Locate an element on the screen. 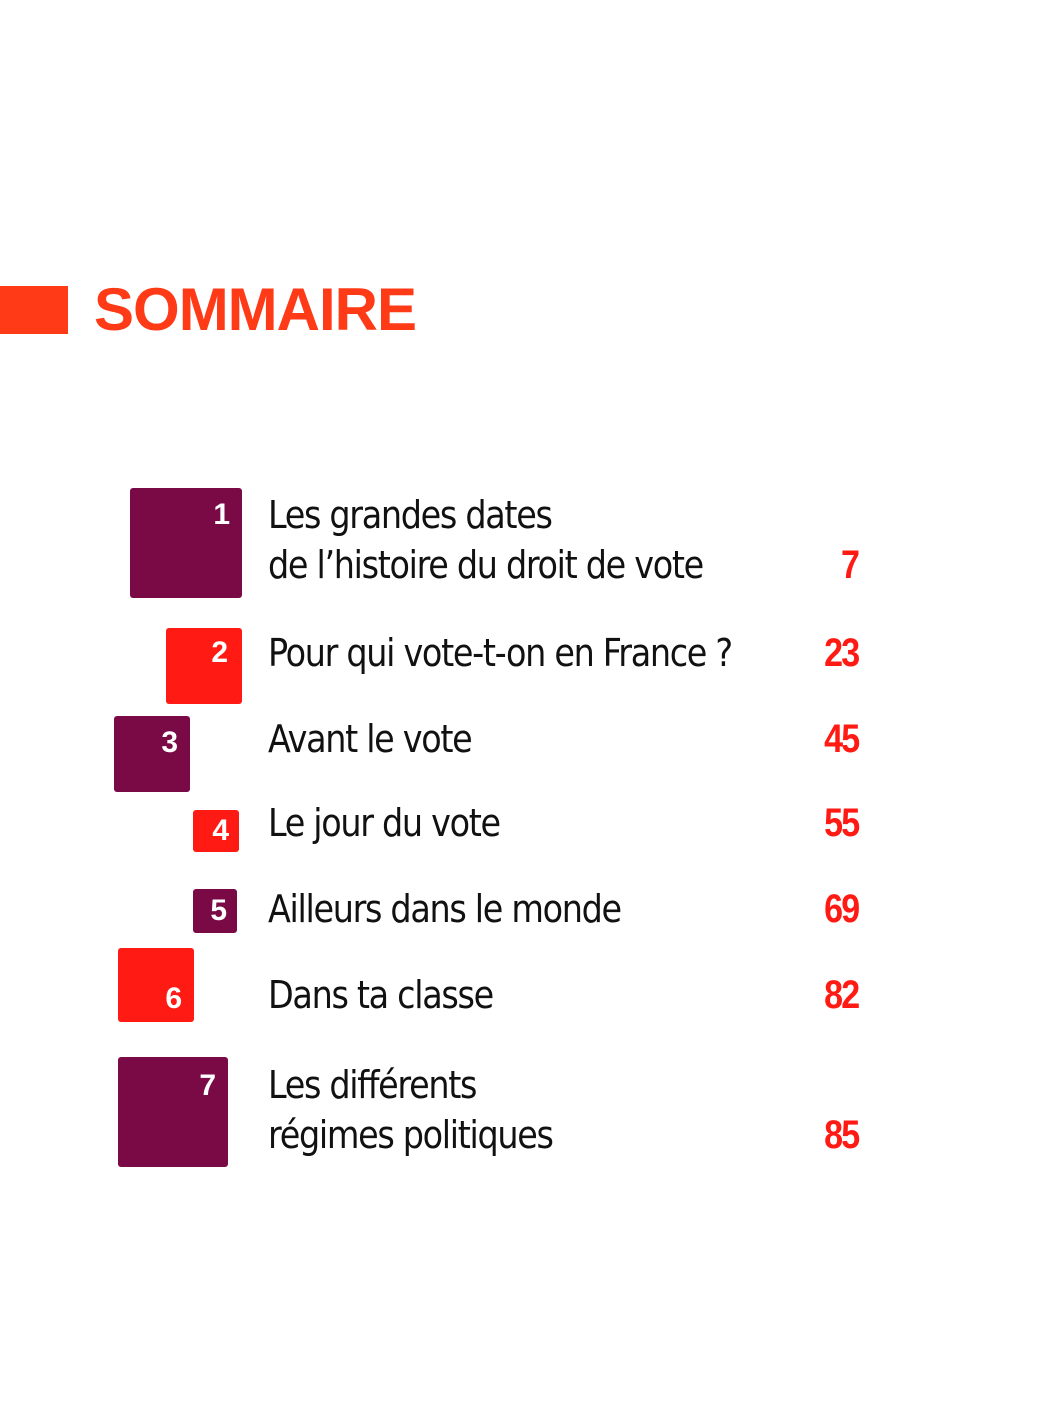 The image size is (1063, 1418). chapter-number-box: 6 is located at coordinates (156, 985).